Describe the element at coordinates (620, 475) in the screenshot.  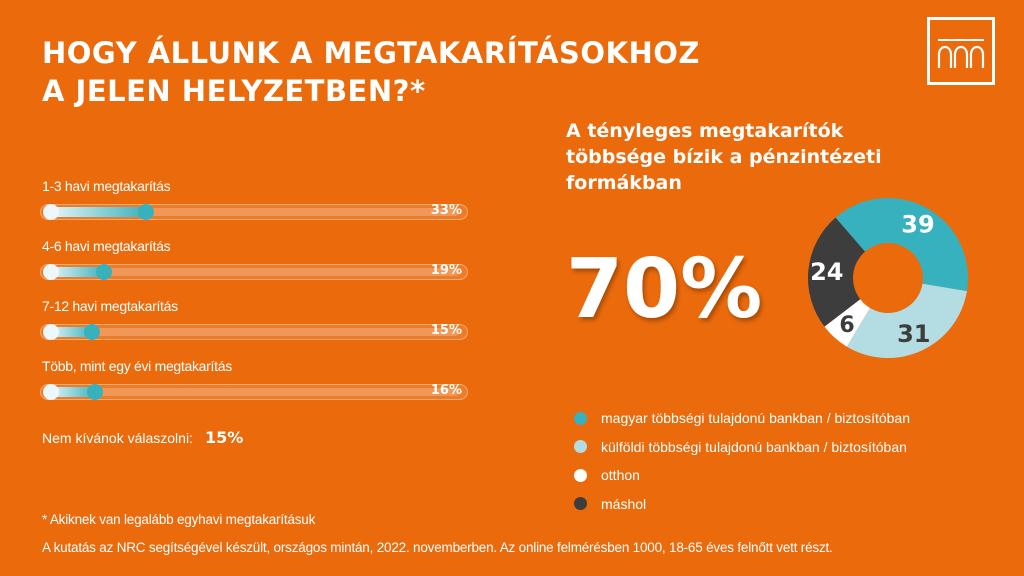
I see `legend-label: otthon` at that location.